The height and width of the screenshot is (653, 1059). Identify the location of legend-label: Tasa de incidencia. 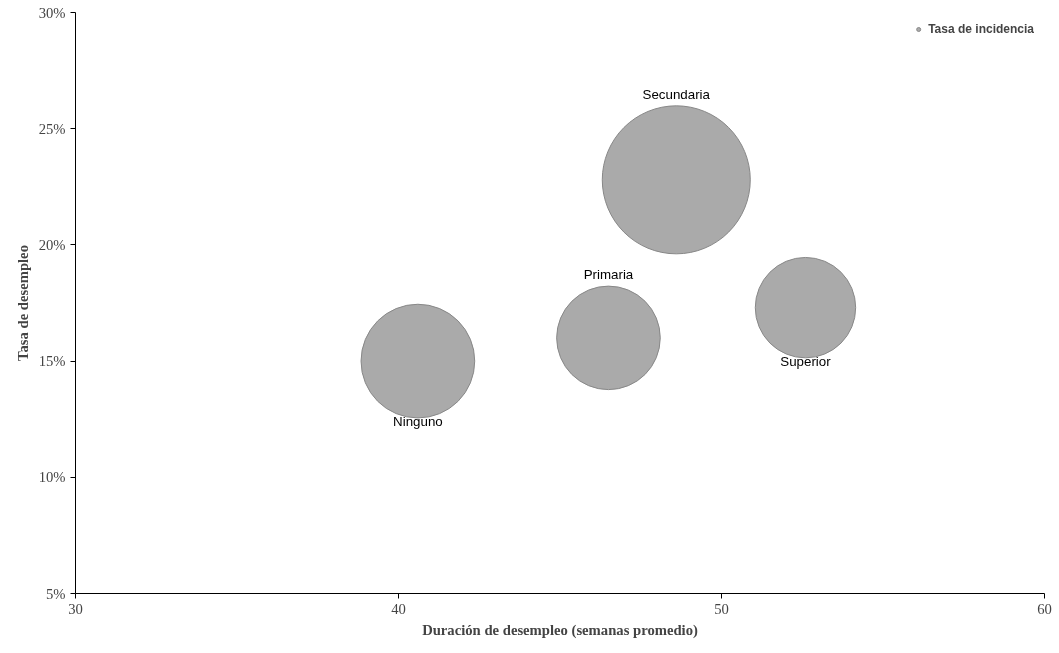
(981, 29).